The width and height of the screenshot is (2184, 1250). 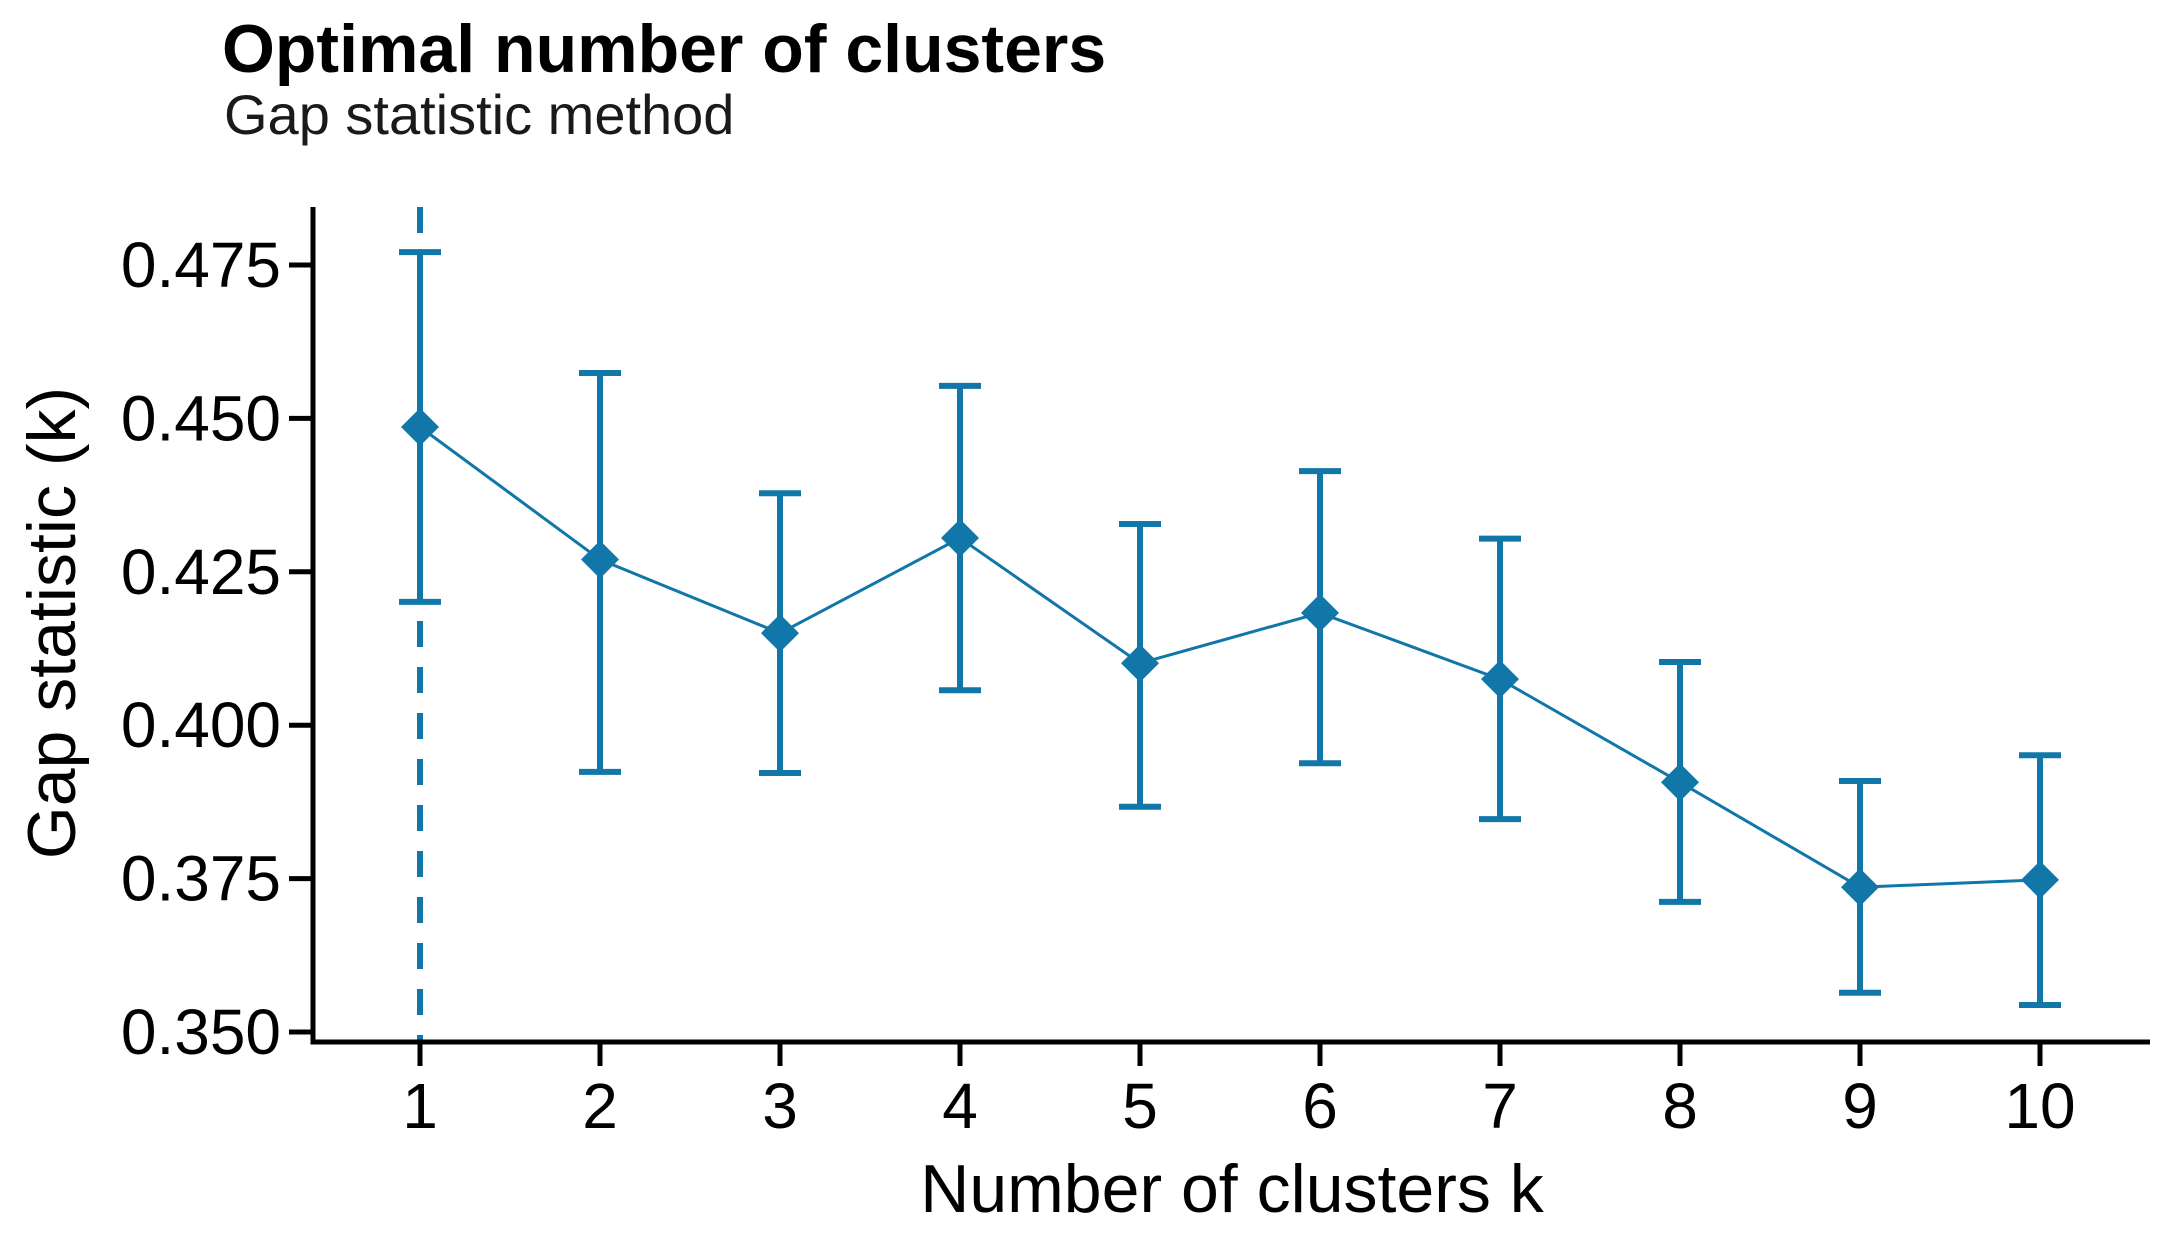 I want to click on x-tick-label: 1, so click(x=420, y=1106).